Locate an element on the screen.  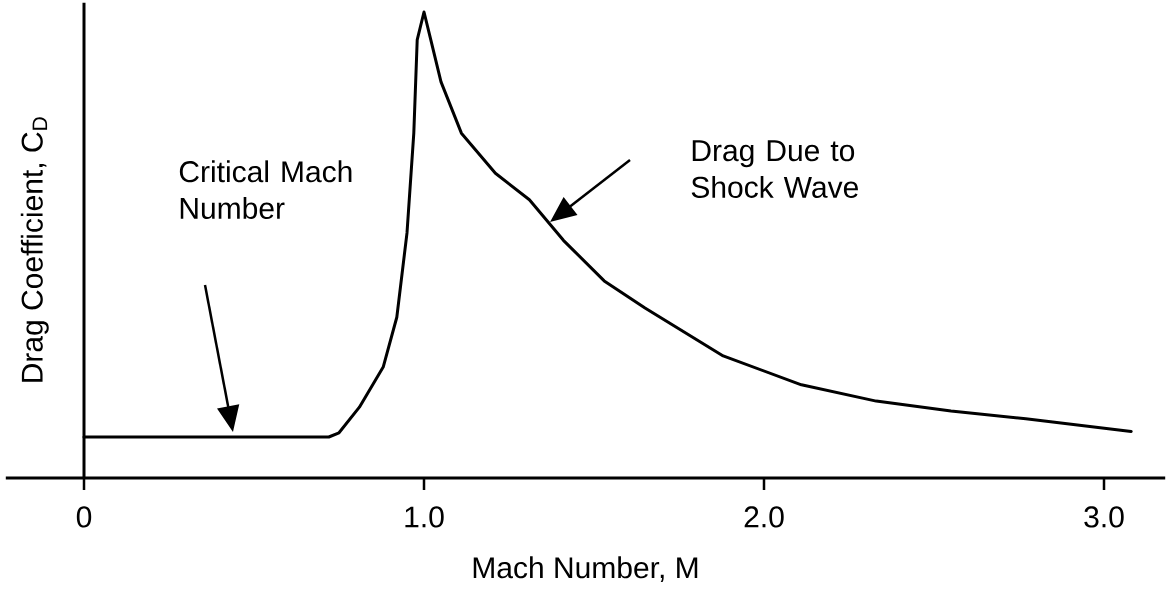
annotation: Drag Due to Shock Wave is located at coordinates (774, 169).